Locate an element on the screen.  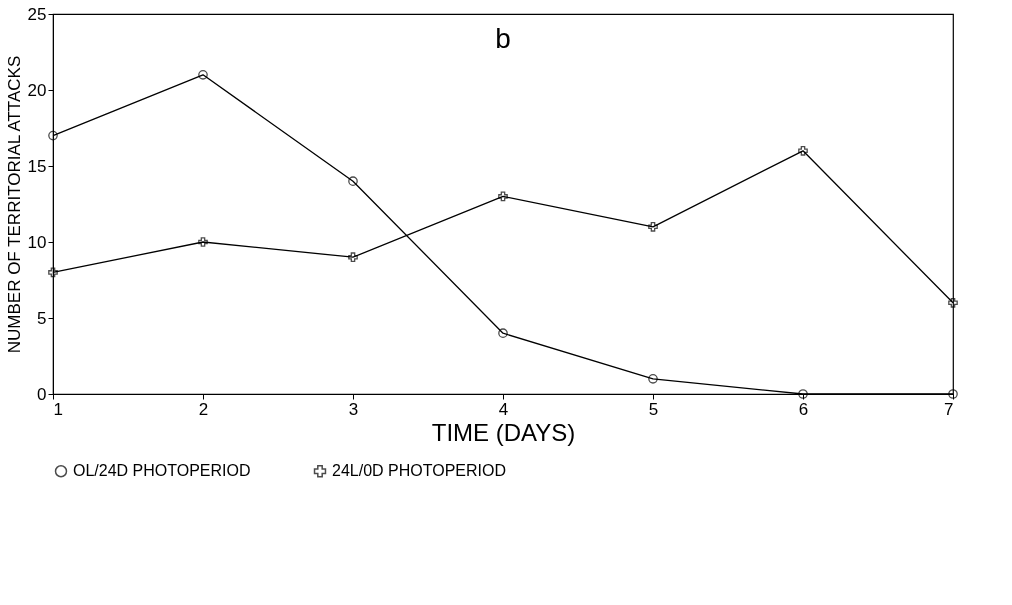
legend-label: OL/24D PHOTOPERIOD is located at coordinates (162, 471).